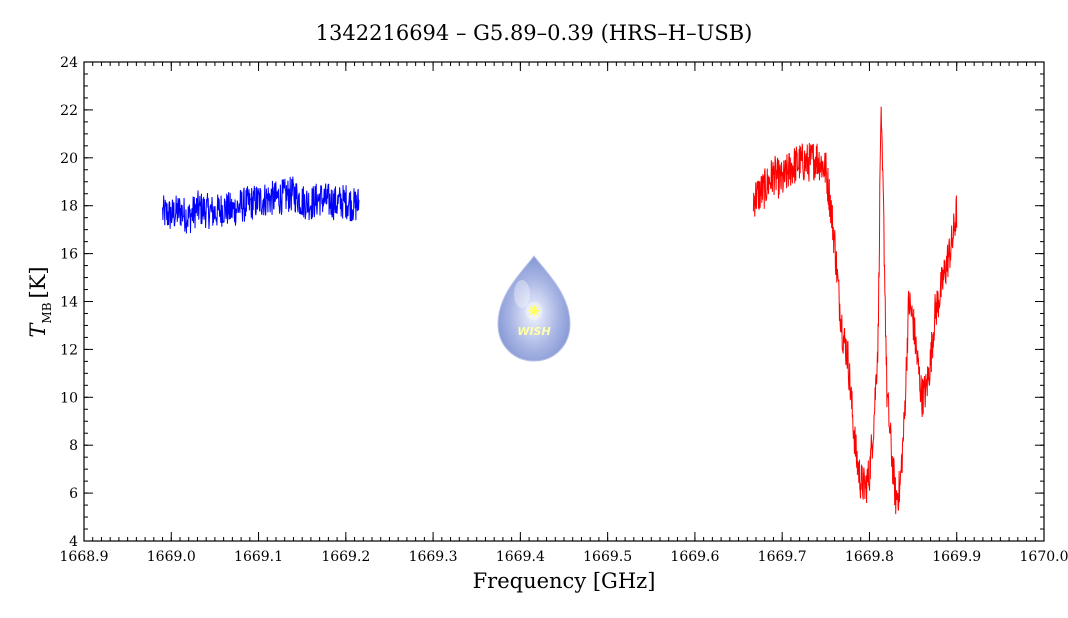 The image size is (1068, 618). Describe the element at coordinates (261, 205) in the screenshot. I see `series-line-blue` at that location.